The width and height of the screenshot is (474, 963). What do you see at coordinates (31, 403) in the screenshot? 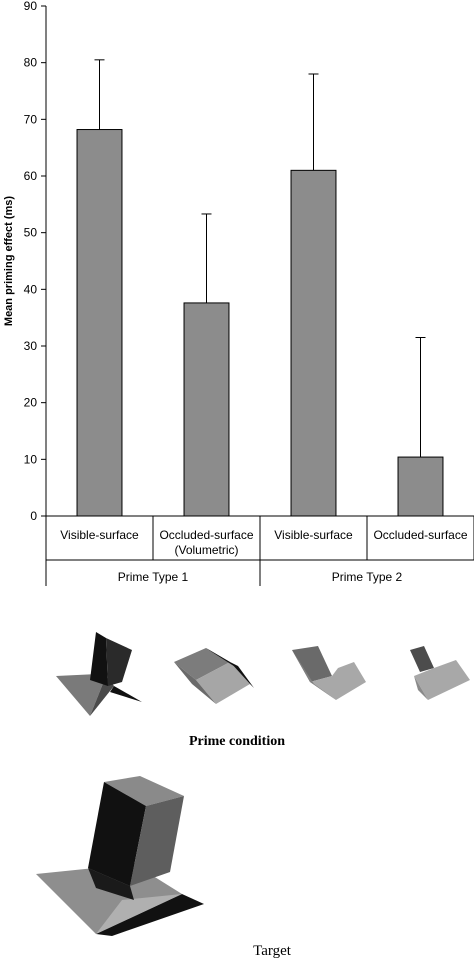
I see `y-tick-label: 20` at bounding box center [31, 403].